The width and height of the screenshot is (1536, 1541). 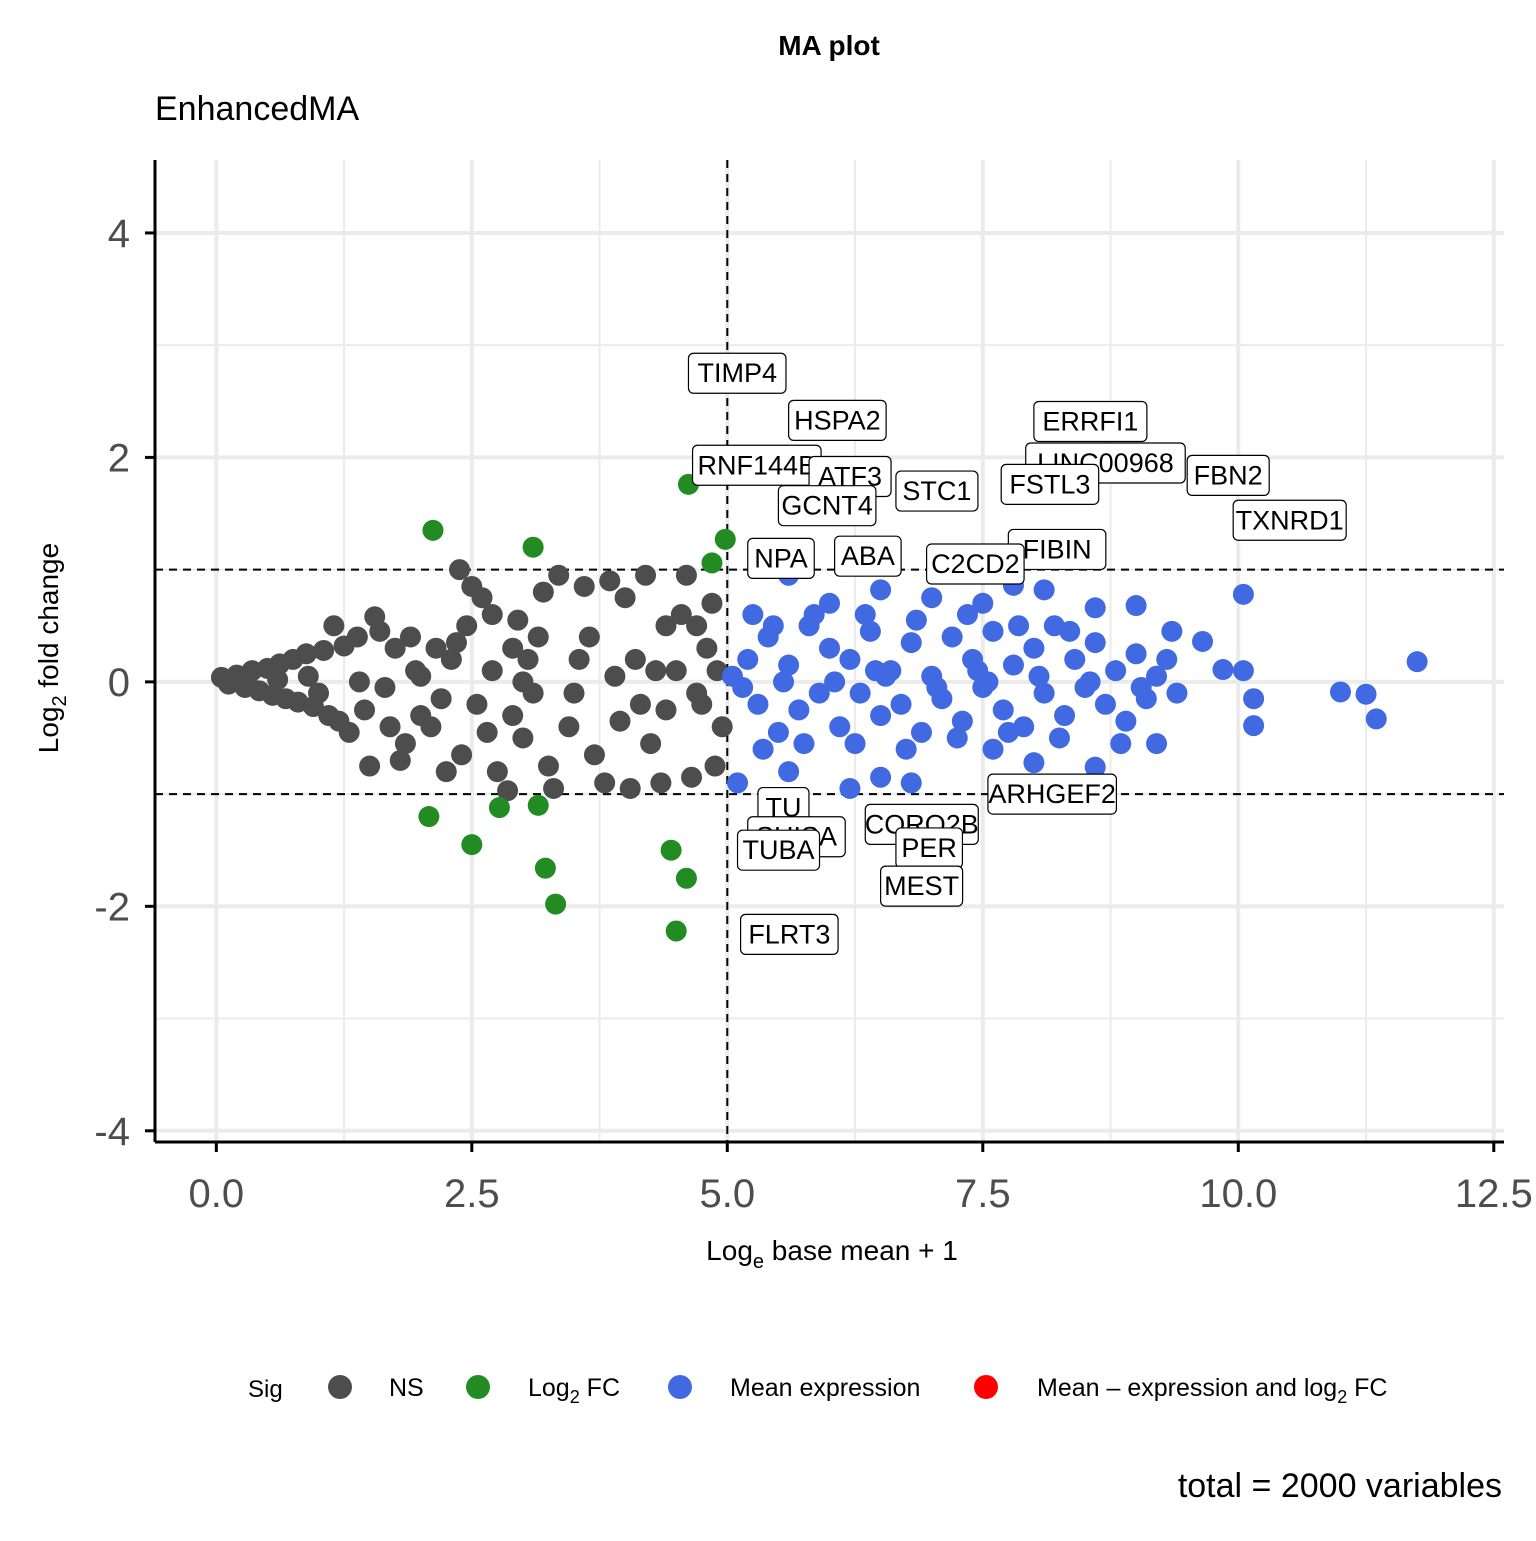 I want to click on gene-label: FLRT3, so click(x=789, y=934).